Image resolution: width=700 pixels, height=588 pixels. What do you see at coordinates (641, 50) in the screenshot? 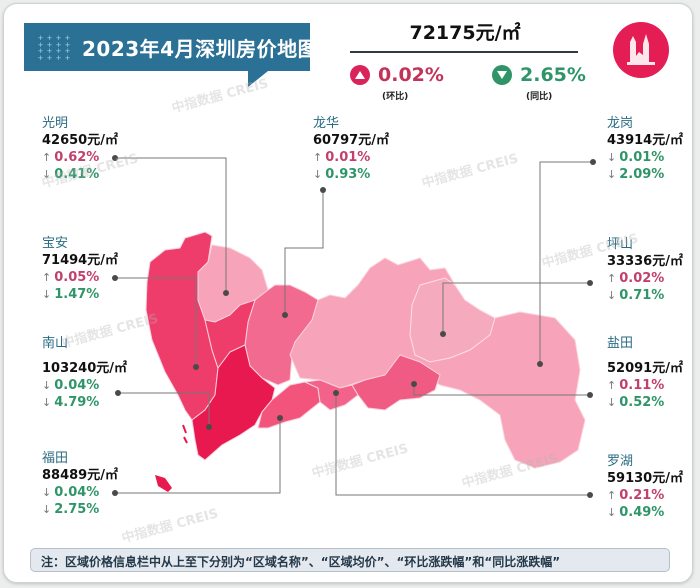
I see `city-skyline-icon` at bounding box center [641, 50].